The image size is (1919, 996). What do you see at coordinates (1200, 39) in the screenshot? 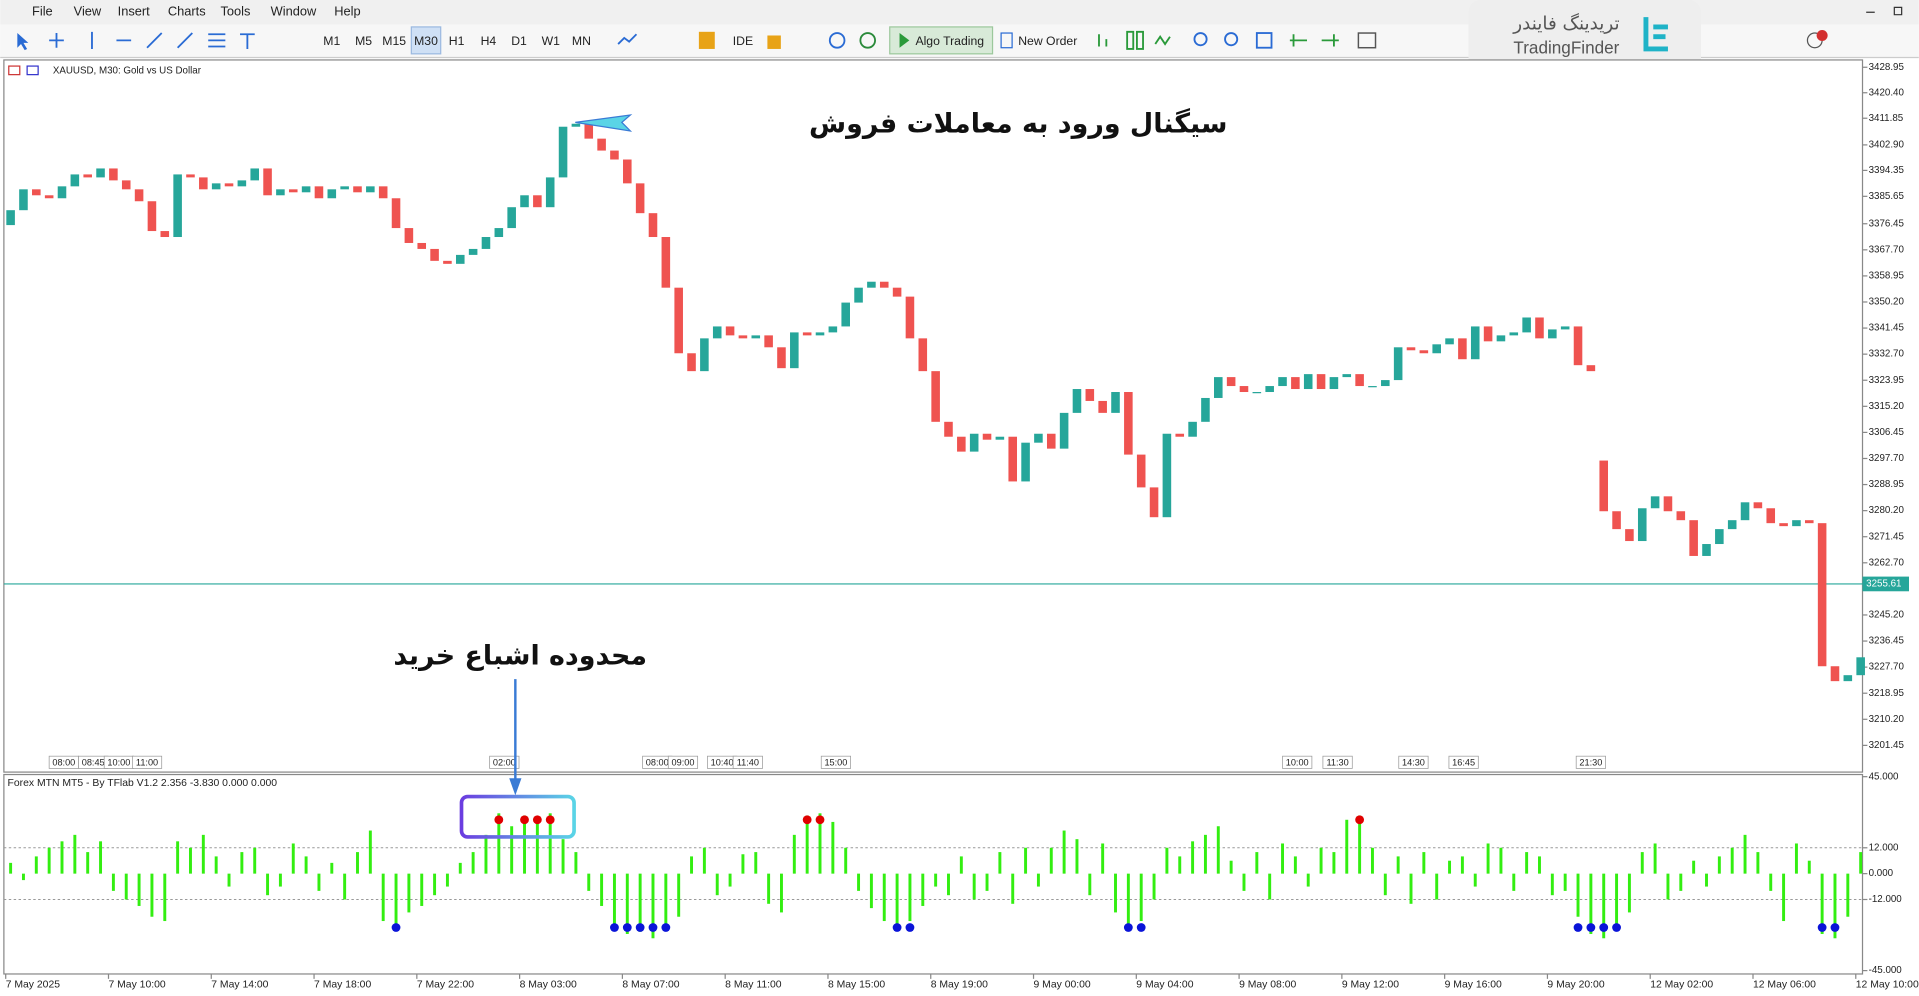
I see `zoom-in-icon` at bounding box center [1200, 39].